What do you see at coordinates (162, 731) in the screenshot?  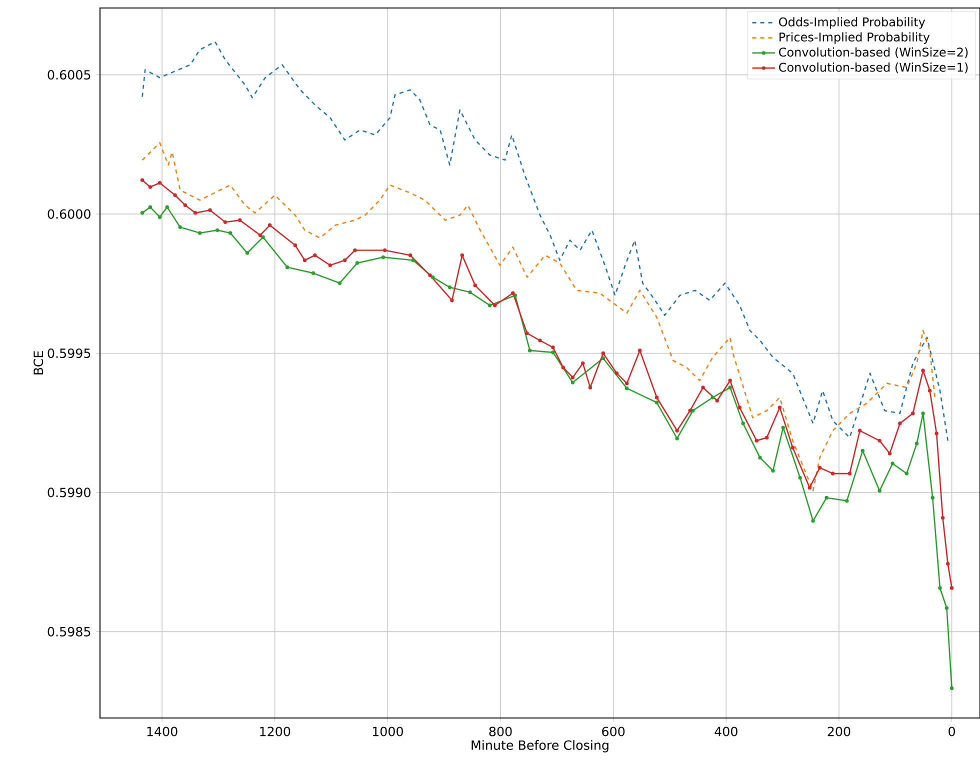 I see `x-tick-label: 1400` at bounding box center [162, 731].